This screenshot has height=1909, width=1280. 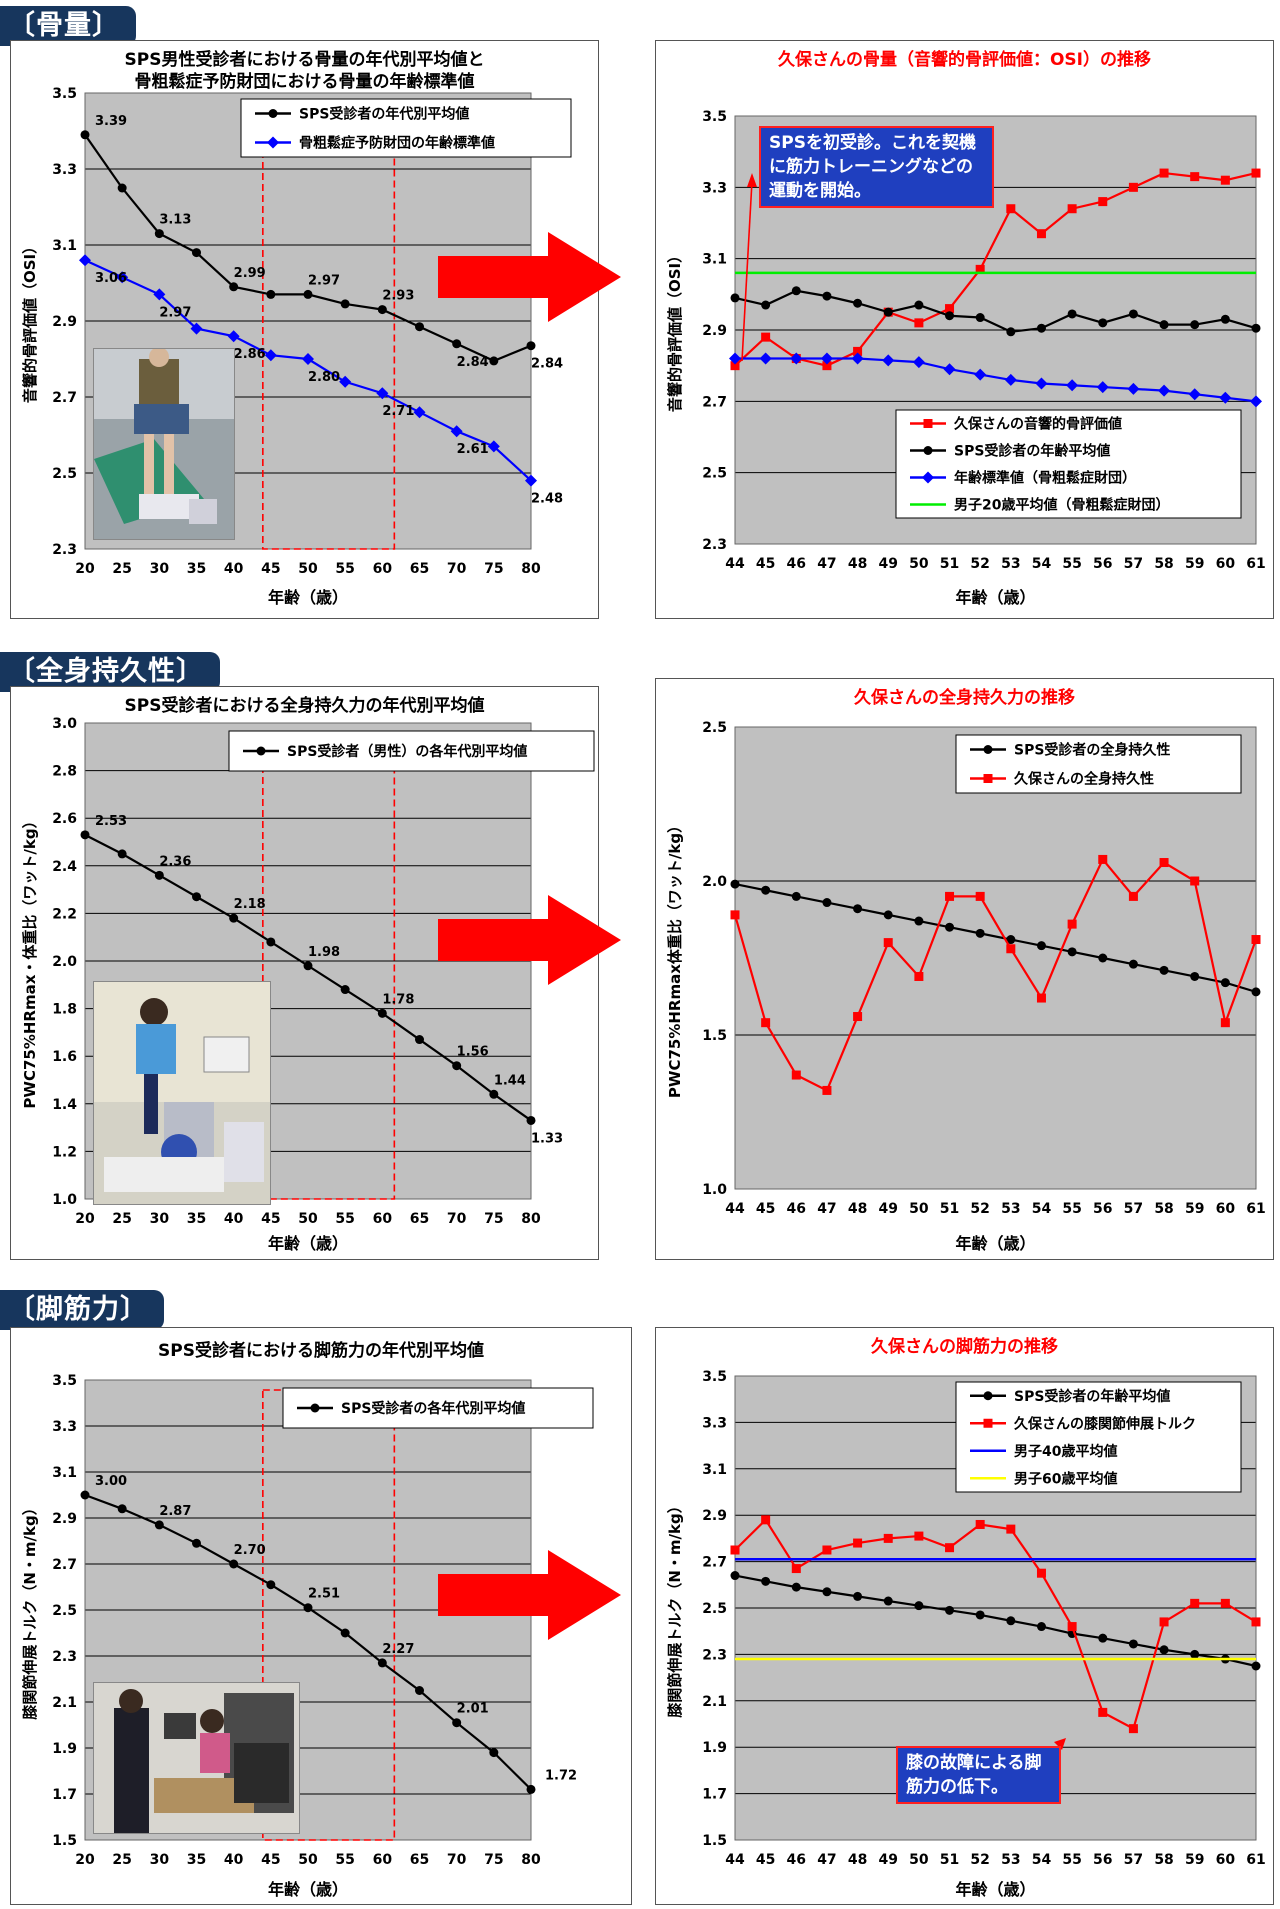 What do you see at coordinates (329, 966) in the screenshot?
I see `highlight-range-box` at bounding box center [329, 966].